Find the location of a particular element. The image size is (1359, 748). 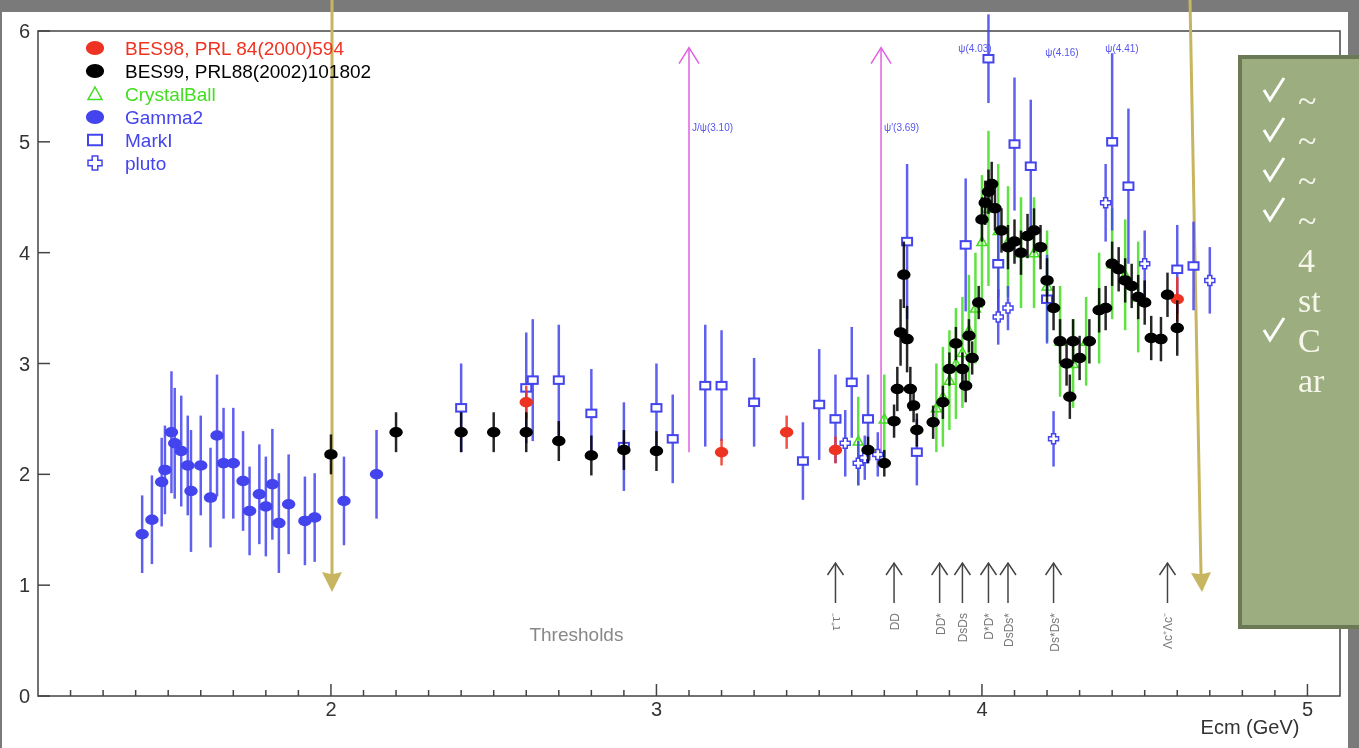

x-tick-label: 5 is located at coordinates (1307, 709).